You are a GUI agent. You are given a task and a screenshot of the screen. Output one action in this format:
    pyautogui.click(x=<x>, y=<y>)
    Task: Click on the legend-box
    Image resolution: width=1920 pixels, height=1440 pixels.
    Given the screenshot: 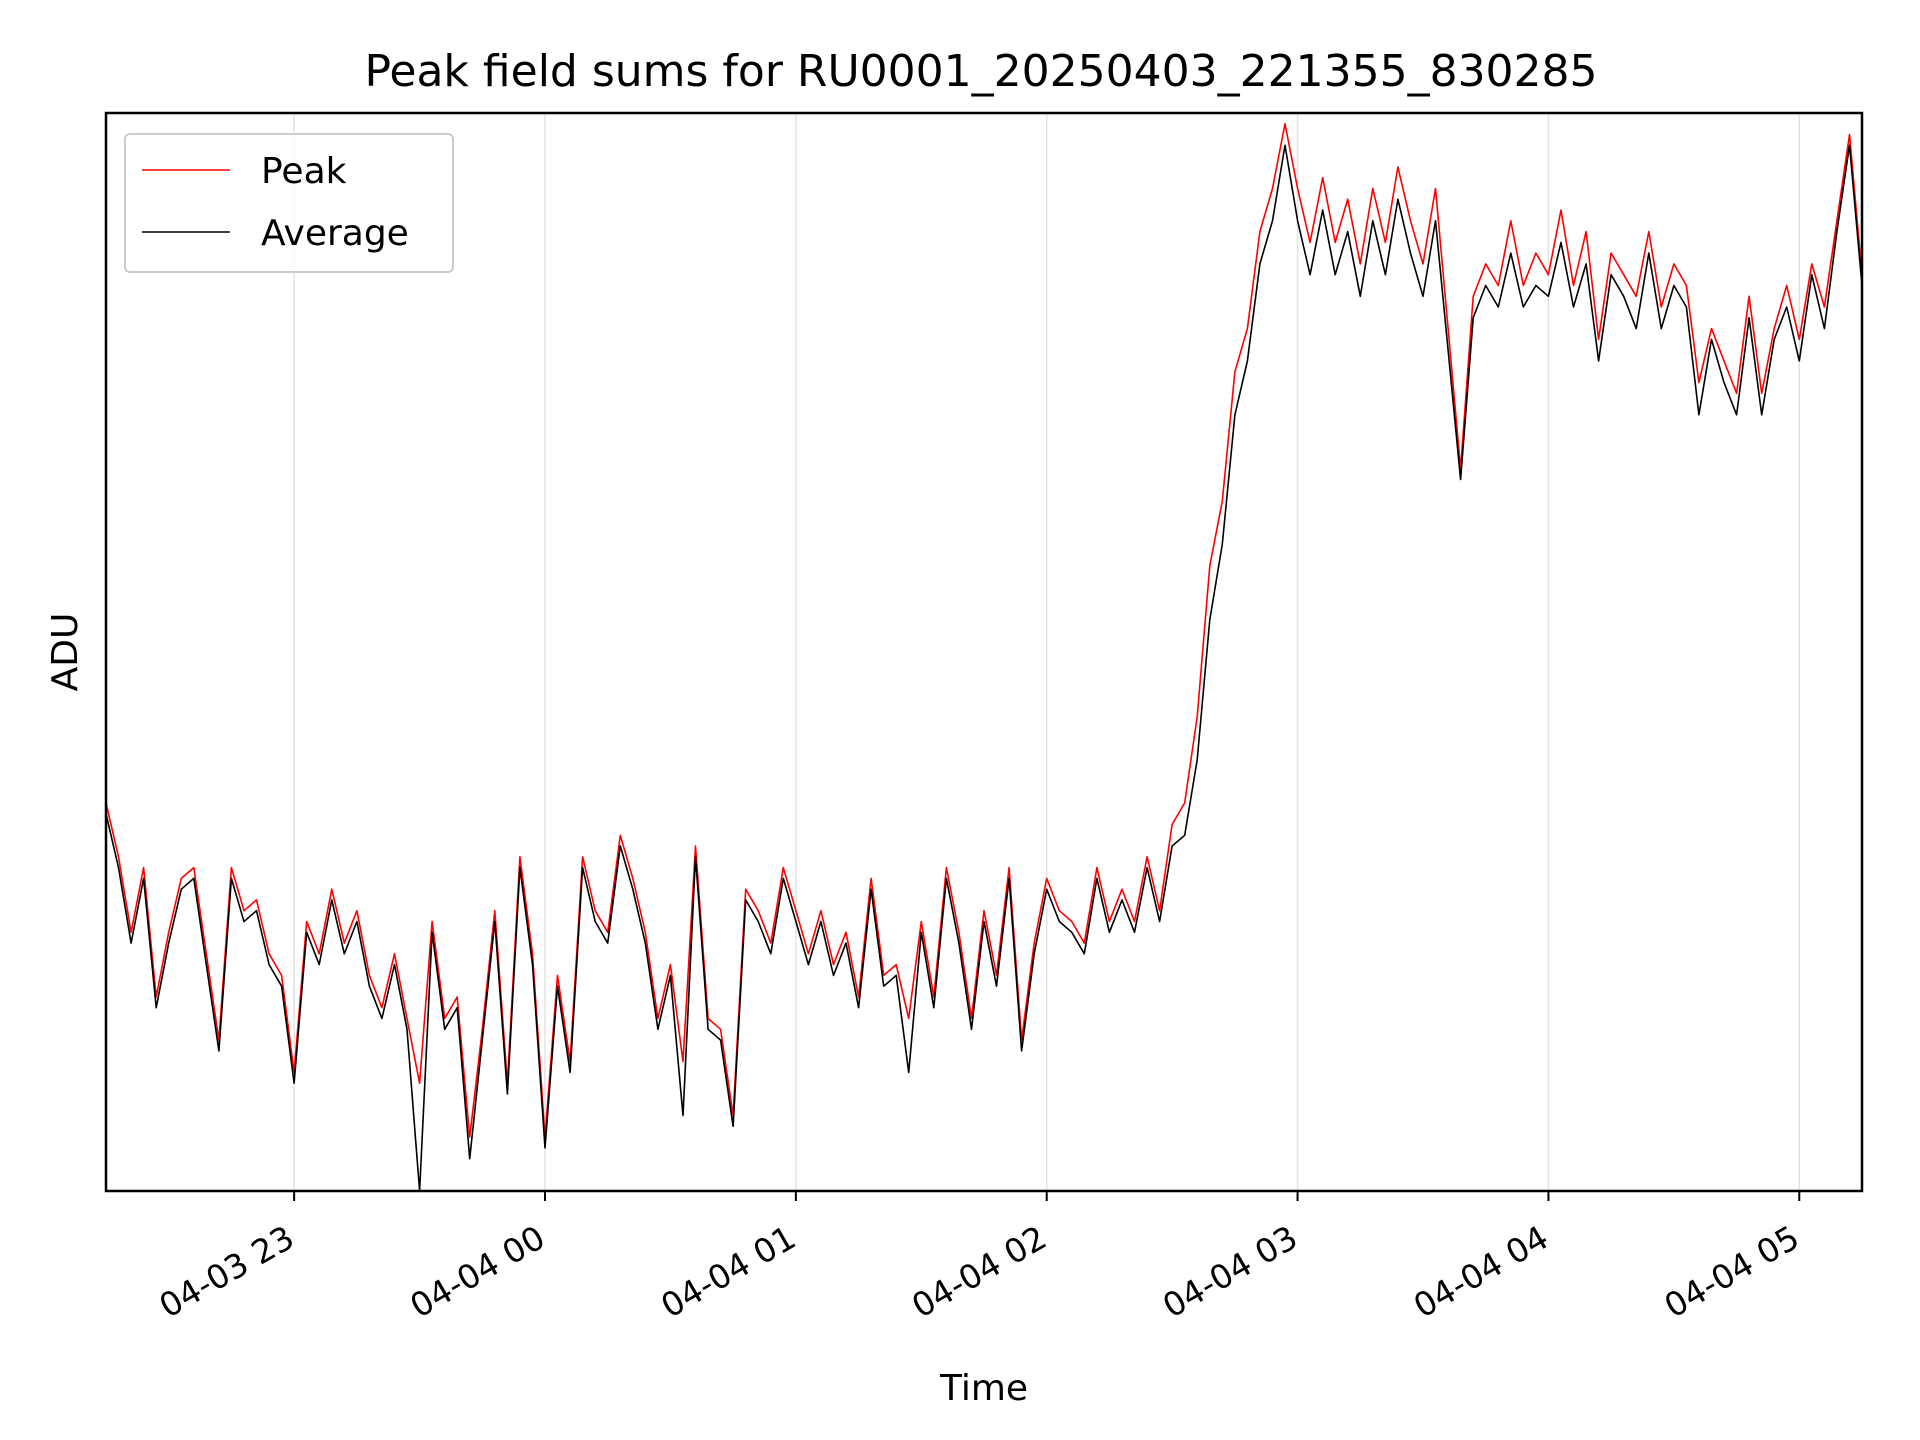 What is the action you would take?
    pyautogui.click(x=289, y=203)
    